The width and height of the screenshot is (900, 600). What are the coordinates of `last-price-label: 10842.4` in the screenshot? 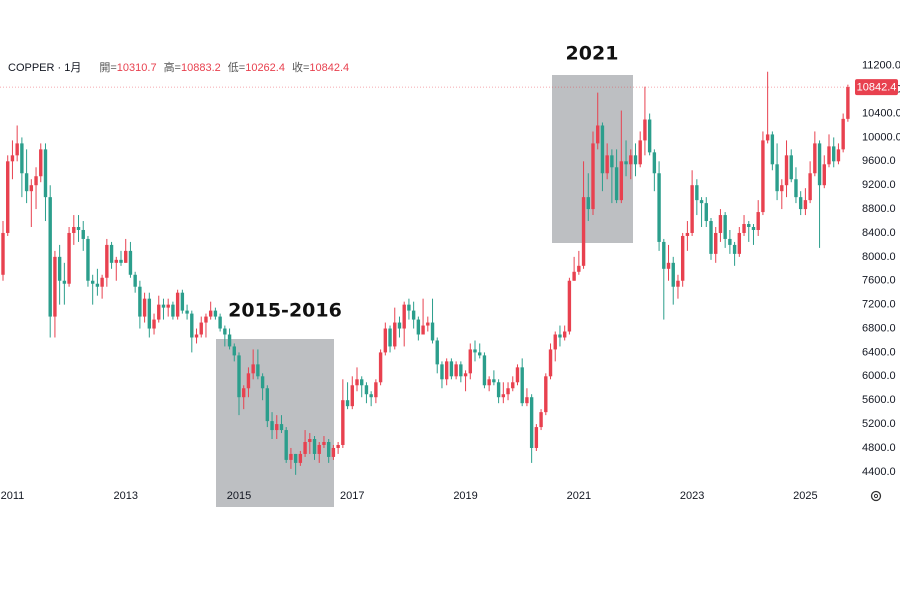 It's located at (877, 88).